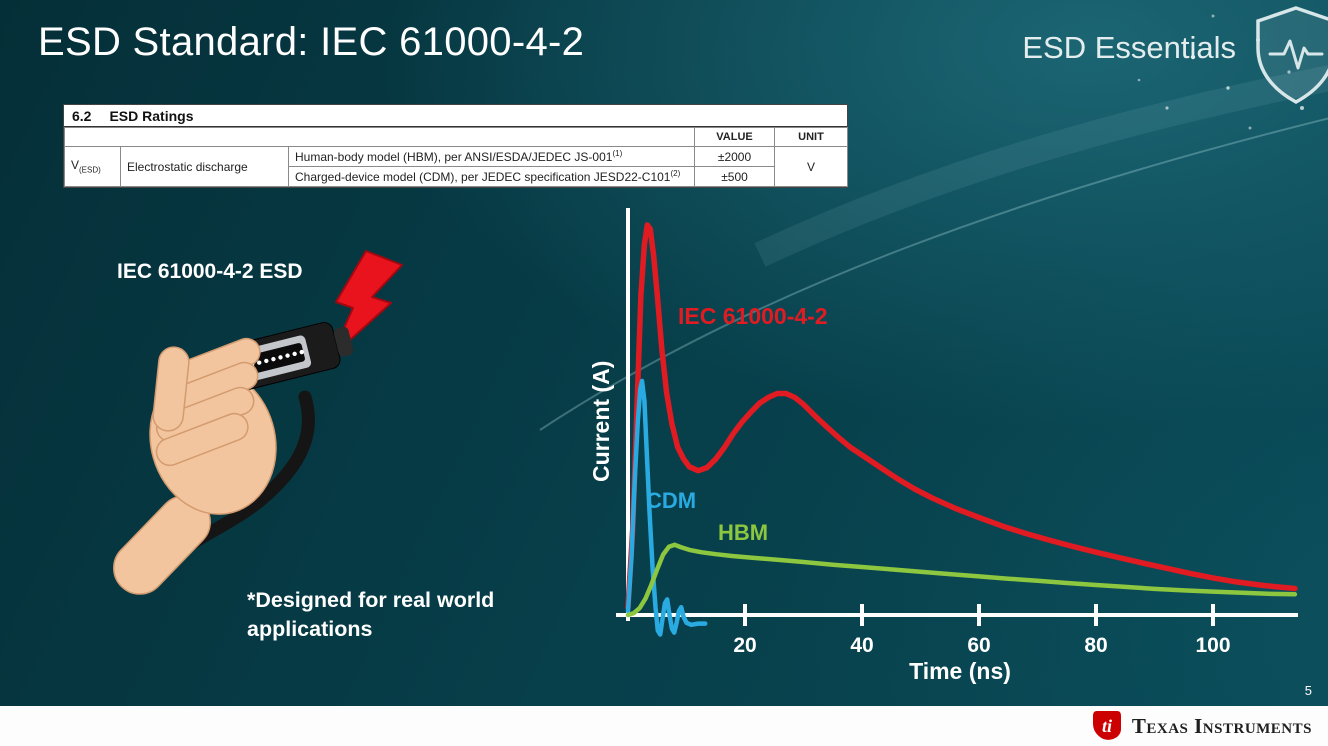 The height and width of the screenshot is (746, 1328). I want to click on pulse-line-icon, so click(1296, 54).